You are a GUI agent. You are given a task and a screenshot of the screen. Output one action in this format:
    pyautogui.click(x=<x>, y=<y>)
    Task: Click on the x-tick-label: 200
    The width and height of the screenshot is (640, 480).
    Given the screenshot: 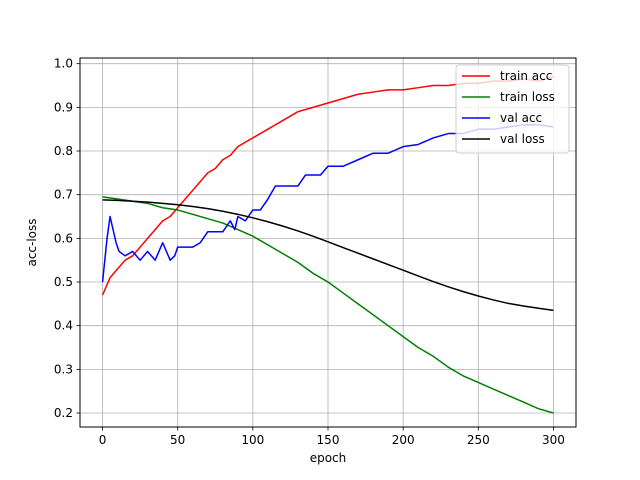 What is the action you would take?
    pyautogui.click(x=403, y=440)
    